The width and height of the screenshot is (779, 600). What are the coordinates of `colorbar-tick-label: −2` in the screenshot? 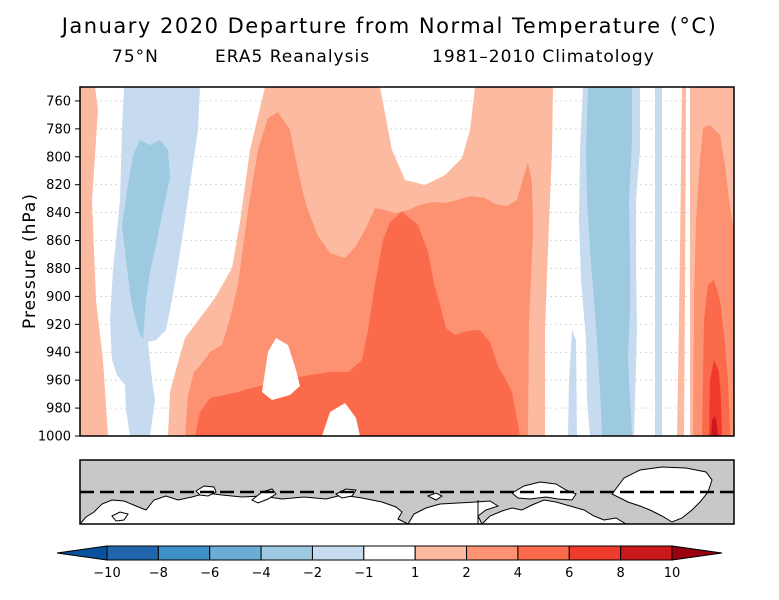 It's located at (312, 573).